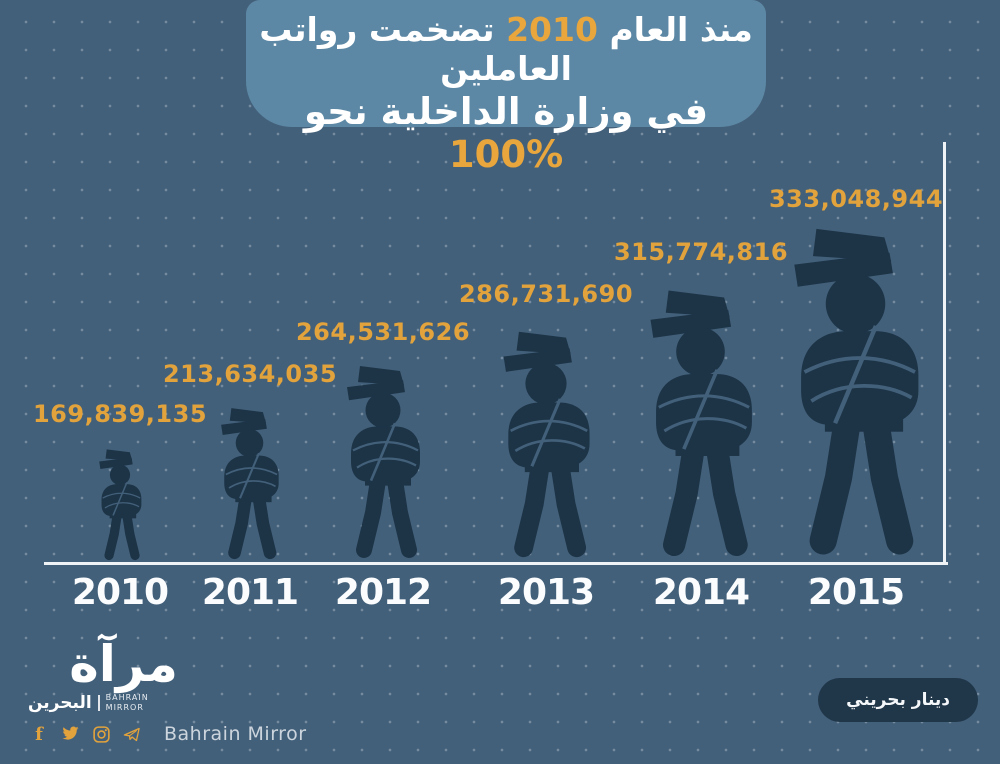 The height and width of the screenshot is (764, 1000). I want to click on twitter-icon, so click(70, 734).